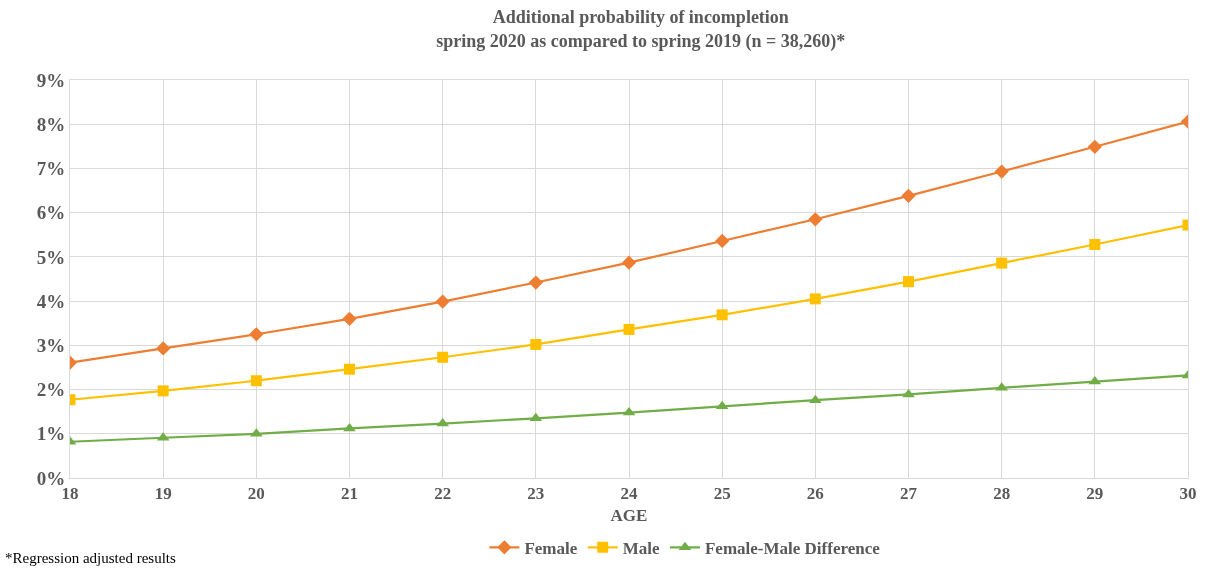  I want to click on y-tick-label: 2%, so click(51, 390).